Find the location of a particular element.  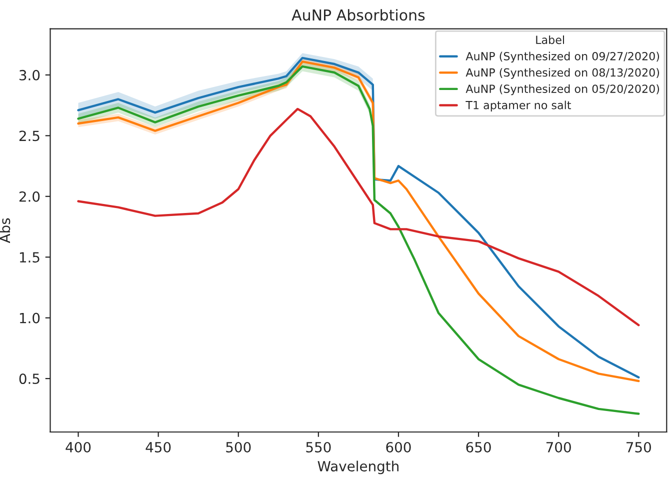

x-tick-label: 750 is located at coordinates (638, 447).